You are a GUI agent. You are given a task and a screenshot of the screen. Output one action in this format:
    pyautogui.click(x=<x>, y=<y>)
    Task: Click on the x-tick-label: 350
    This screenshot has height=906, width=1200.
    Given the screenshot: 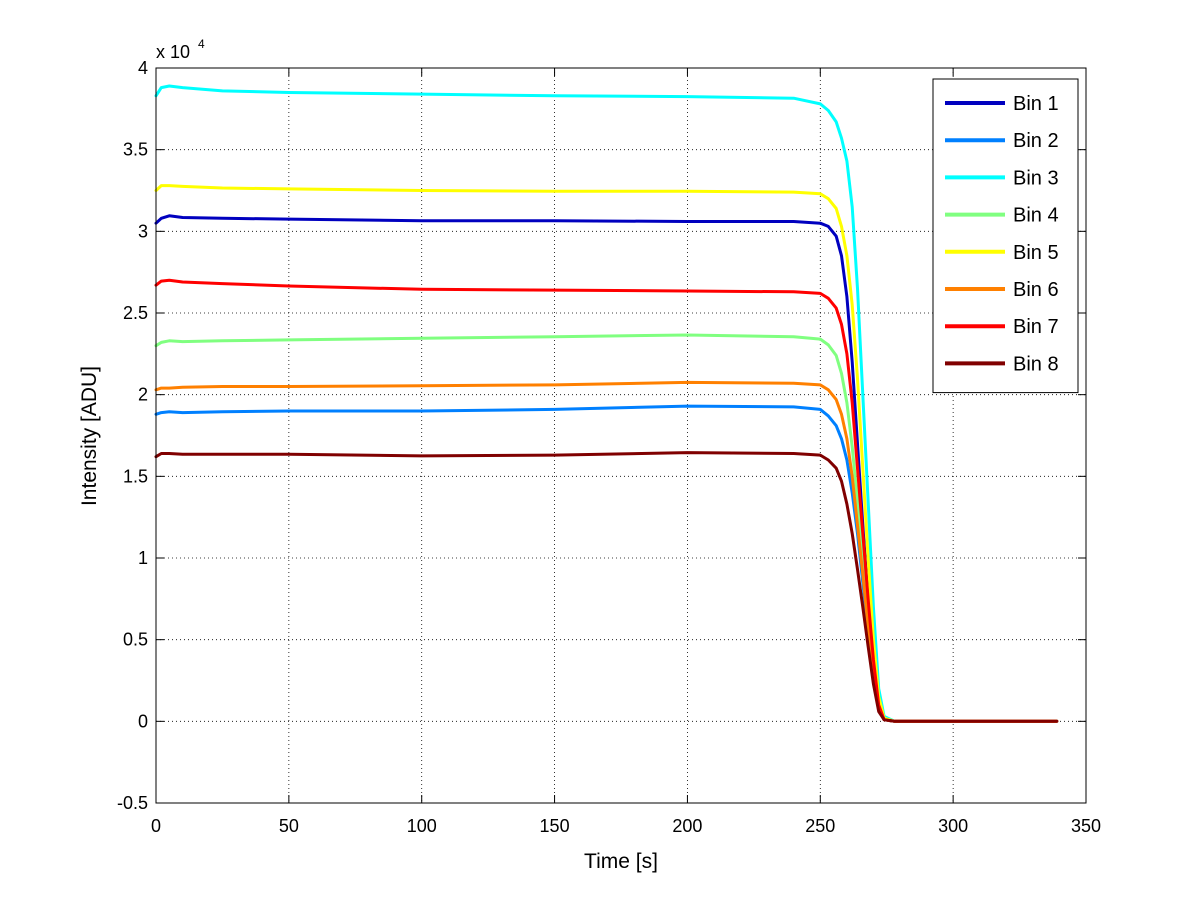 What is the action you would take?
    pyautogui.click(x=1086, y=826)
    